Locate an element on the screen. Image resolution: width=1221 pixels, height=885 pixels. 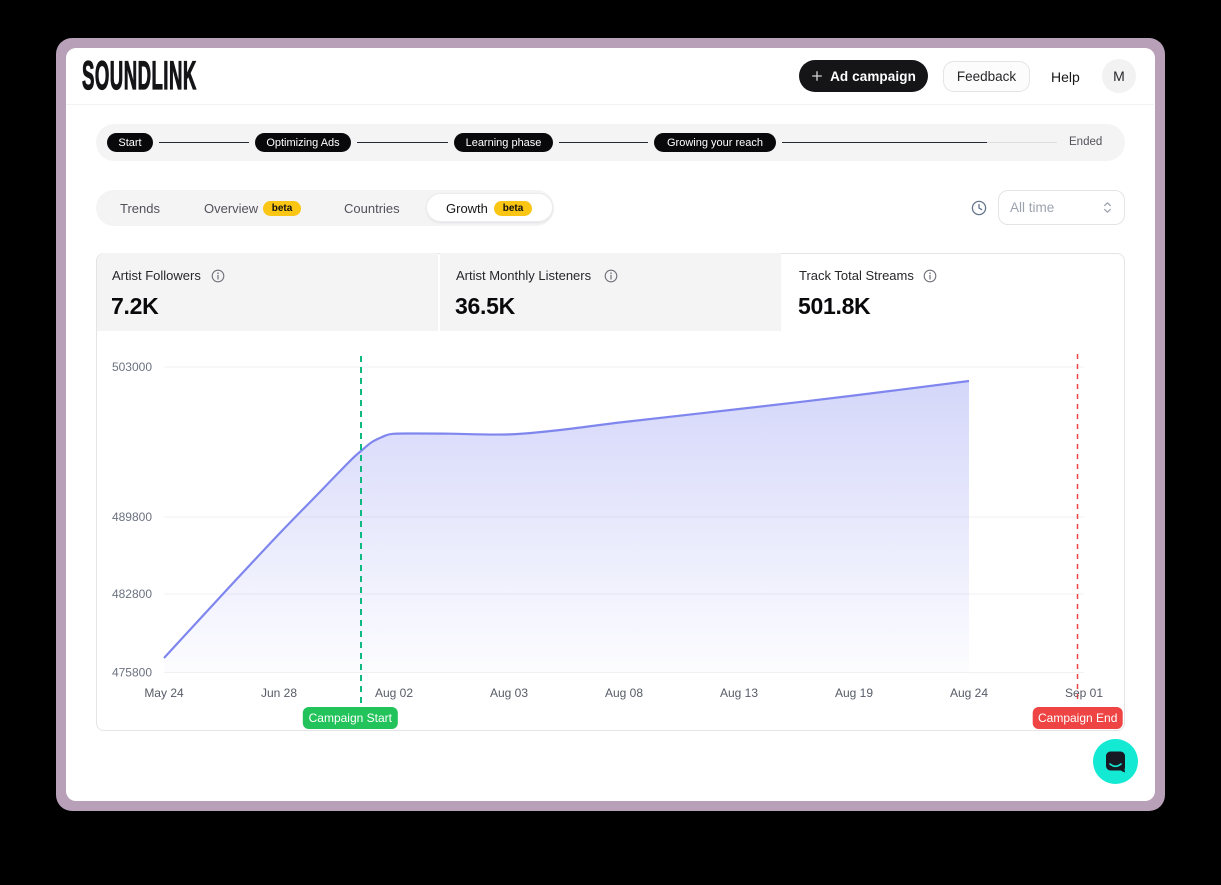
svg-text: Aug 03 is located at coordinates (509, 693).